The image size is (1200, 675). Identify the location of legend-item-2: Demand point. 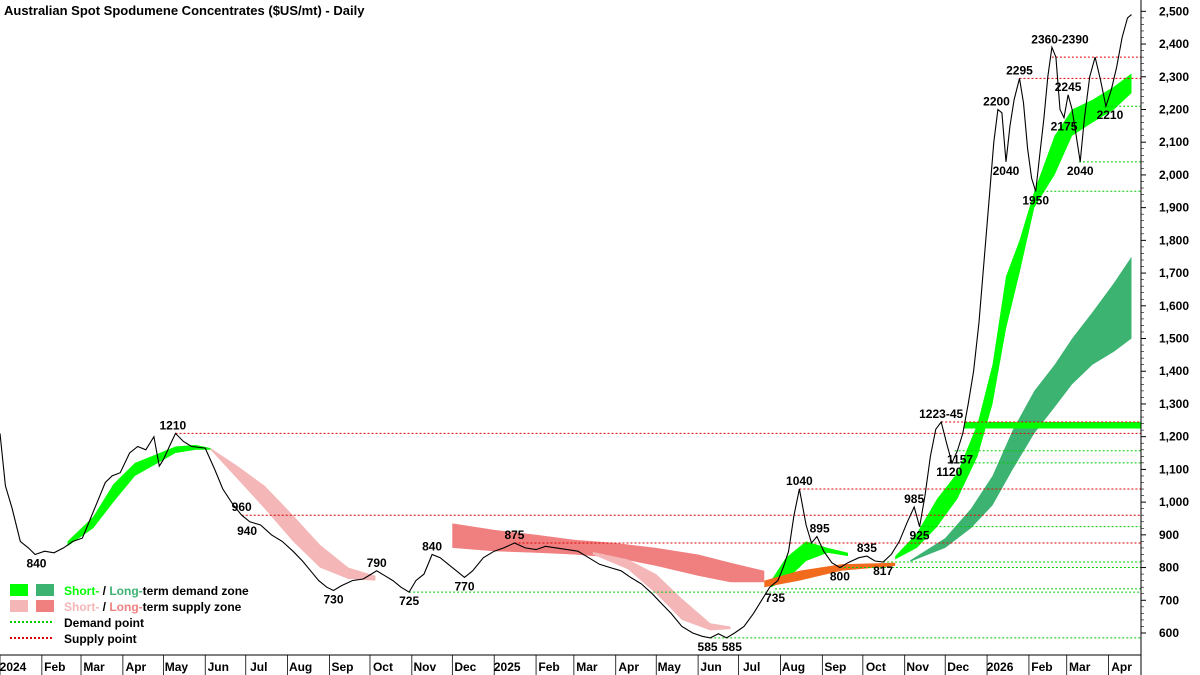
(77, 623).